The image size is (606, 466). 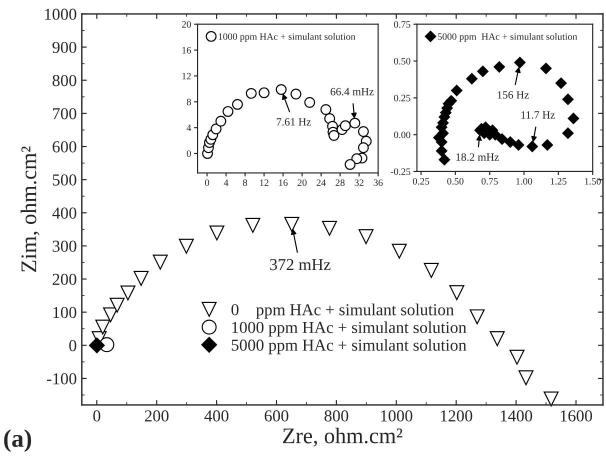 I want to click on annotation: 372 mHz, so click(x=300, y=264).